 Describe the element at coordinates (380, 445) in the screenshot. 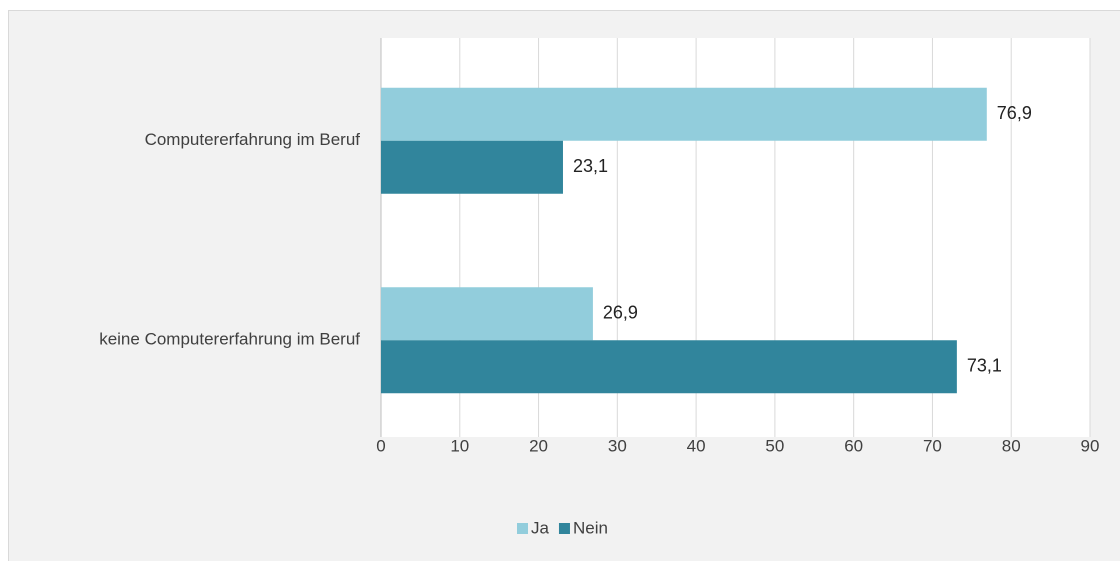

I see `x-tick-label: 0` at that location.